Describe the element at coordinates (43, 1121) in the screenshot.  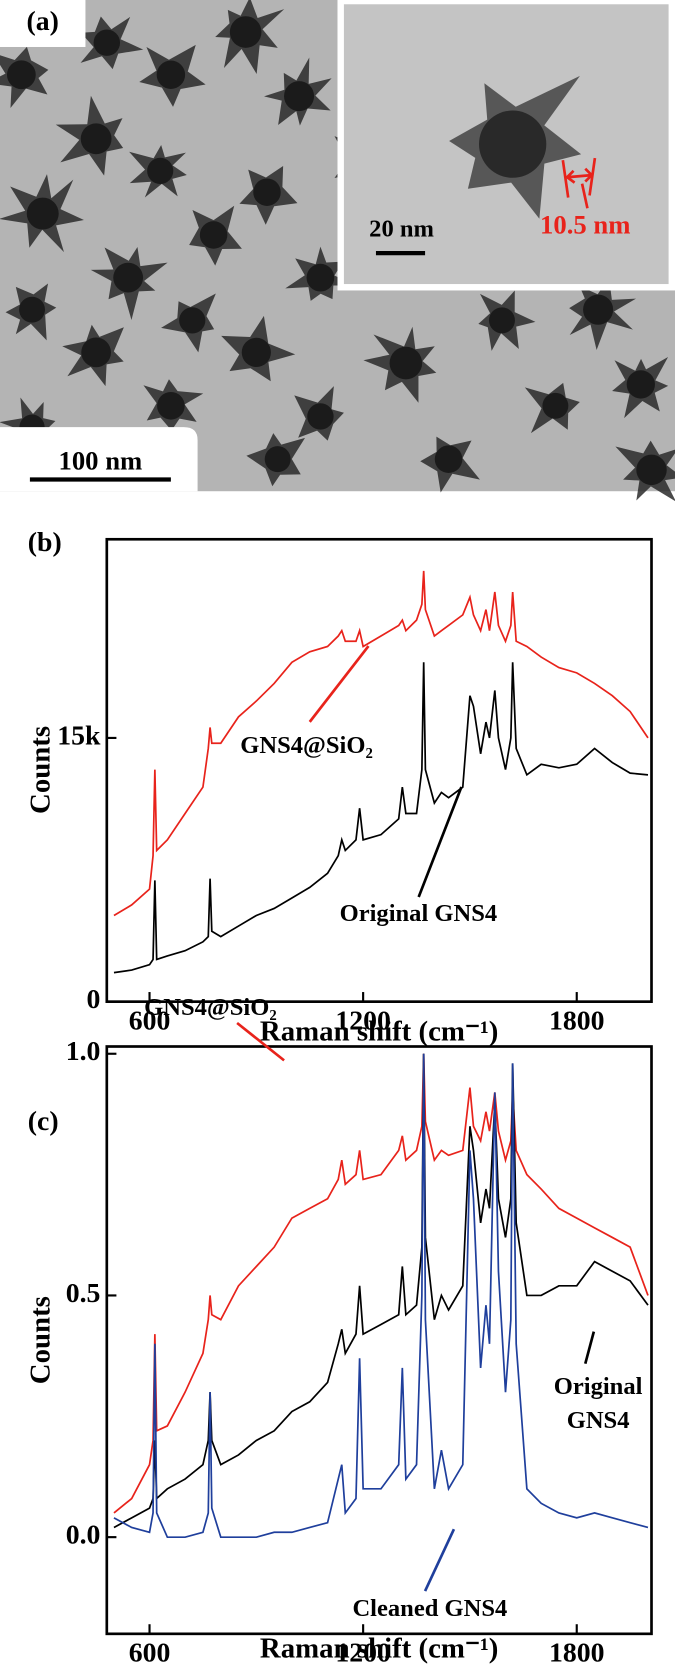
I see `panel-label: (c)` at that location.